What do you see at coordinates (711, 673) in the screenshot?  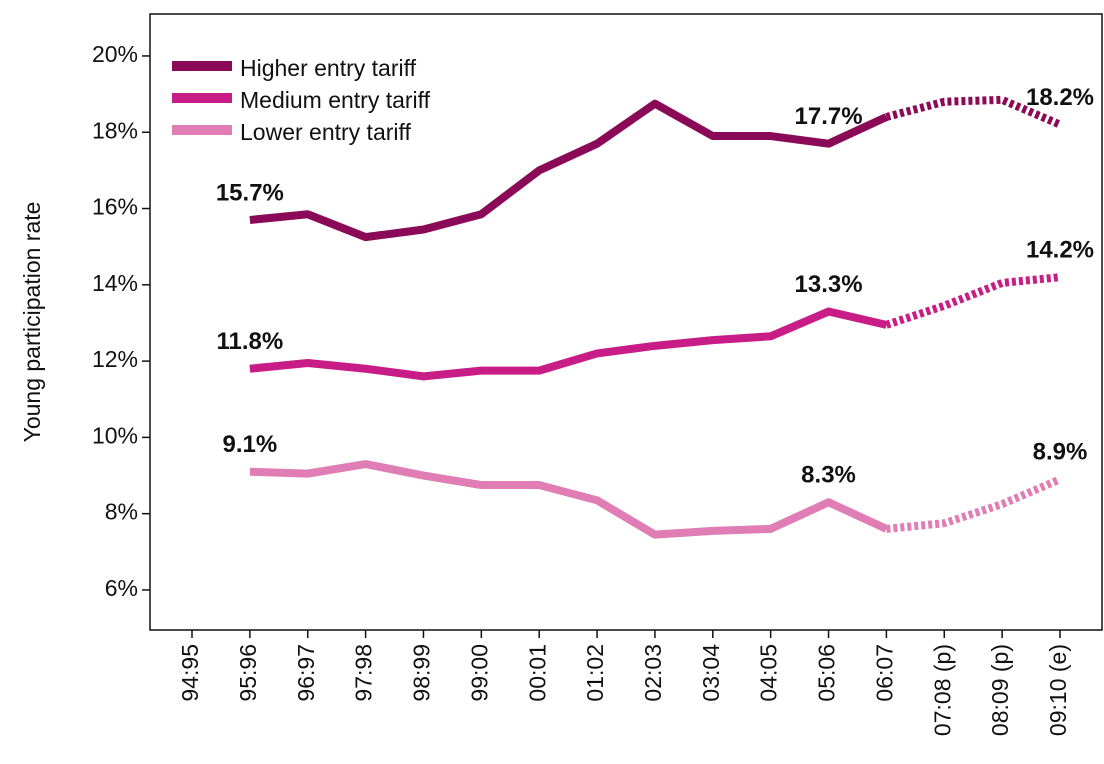 I see `x-tick-label: 03:04` at bounding box center [711, 673].